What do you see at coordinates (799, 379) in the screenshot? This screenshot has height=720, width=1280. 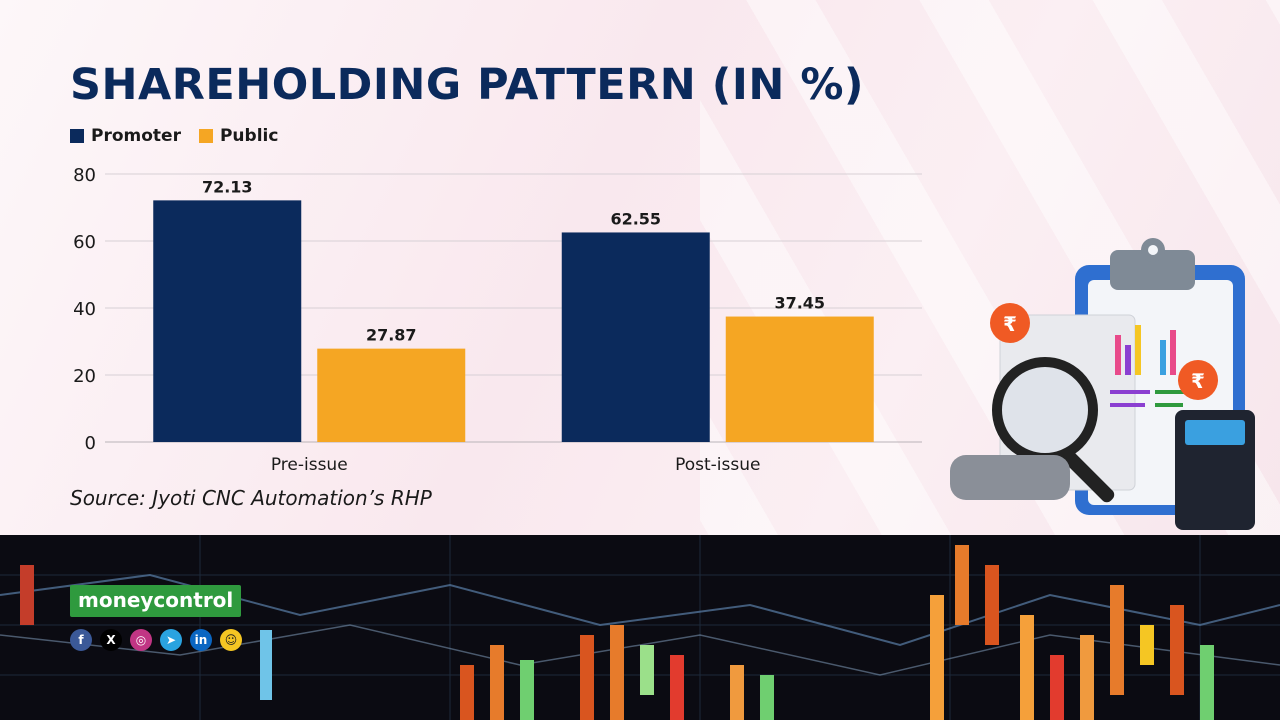 I see `bar-public-post-issue` at bounding box center [799, 379].